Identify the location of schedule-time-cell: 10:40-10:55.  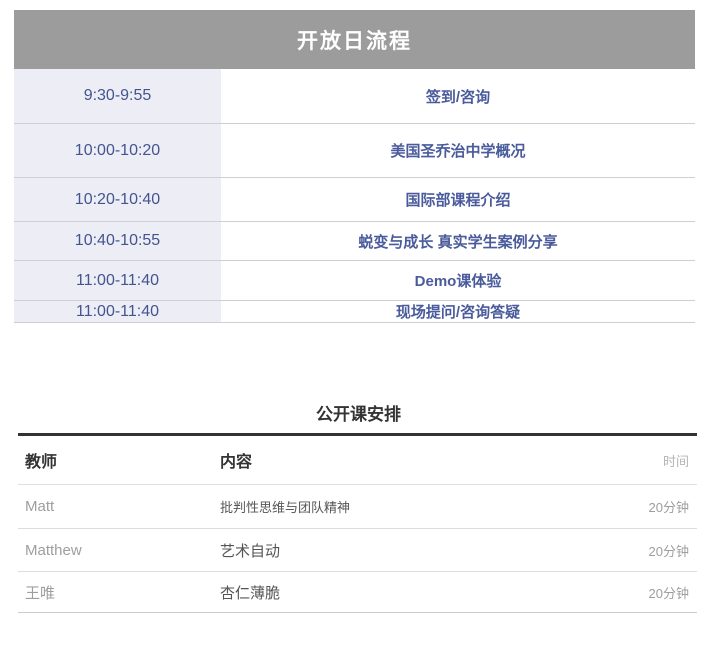
(117, 241).